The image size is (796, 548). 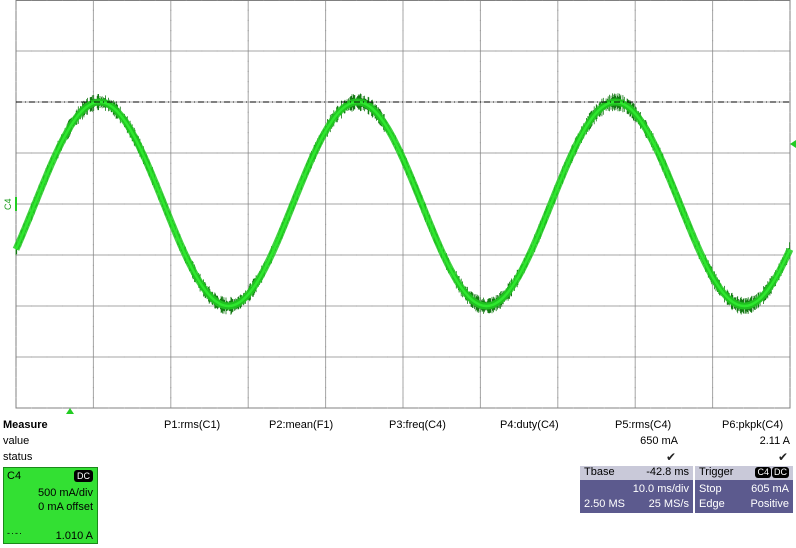 What do you see at coordinates (660, 489) in the screenshot?
I see `timebase-scale: 10.0 ms/div` at bounding box center [660, 489].